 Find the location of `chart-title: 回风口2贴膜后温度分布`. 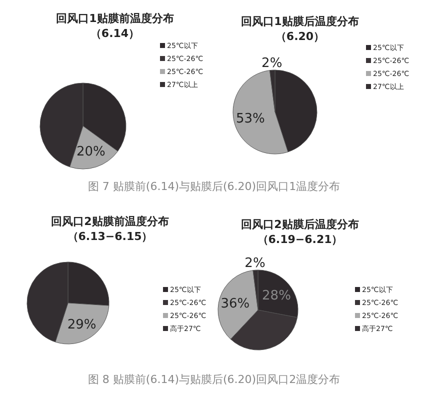

chart-title: 回风口2贴膜后温度分布 is located at coordinates (300, 224).